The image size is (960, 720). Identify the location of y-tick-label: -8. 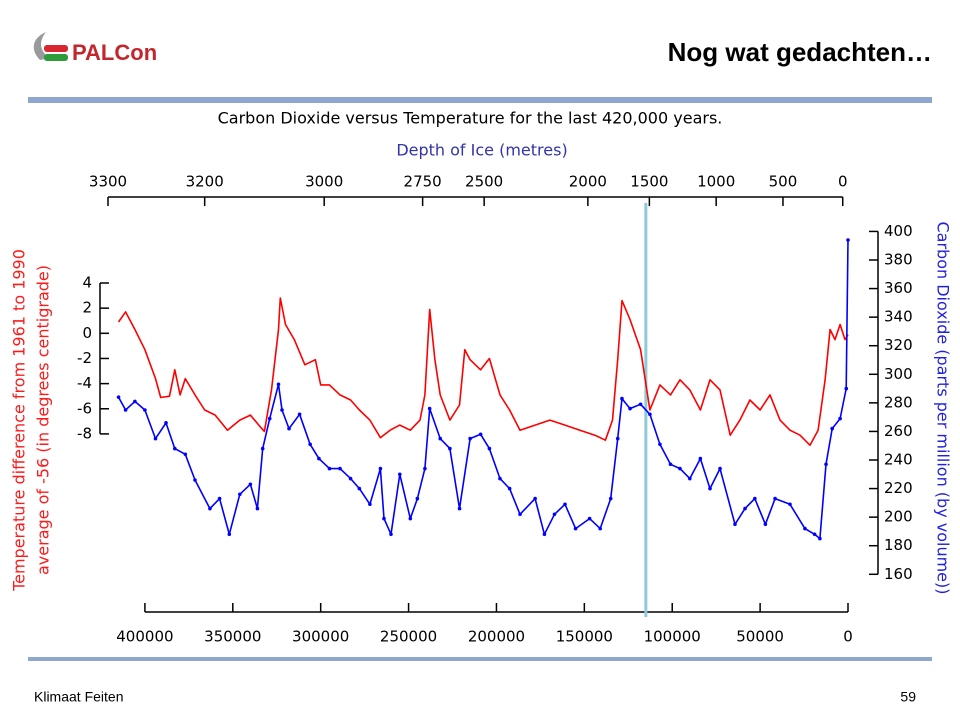
(84, 433).